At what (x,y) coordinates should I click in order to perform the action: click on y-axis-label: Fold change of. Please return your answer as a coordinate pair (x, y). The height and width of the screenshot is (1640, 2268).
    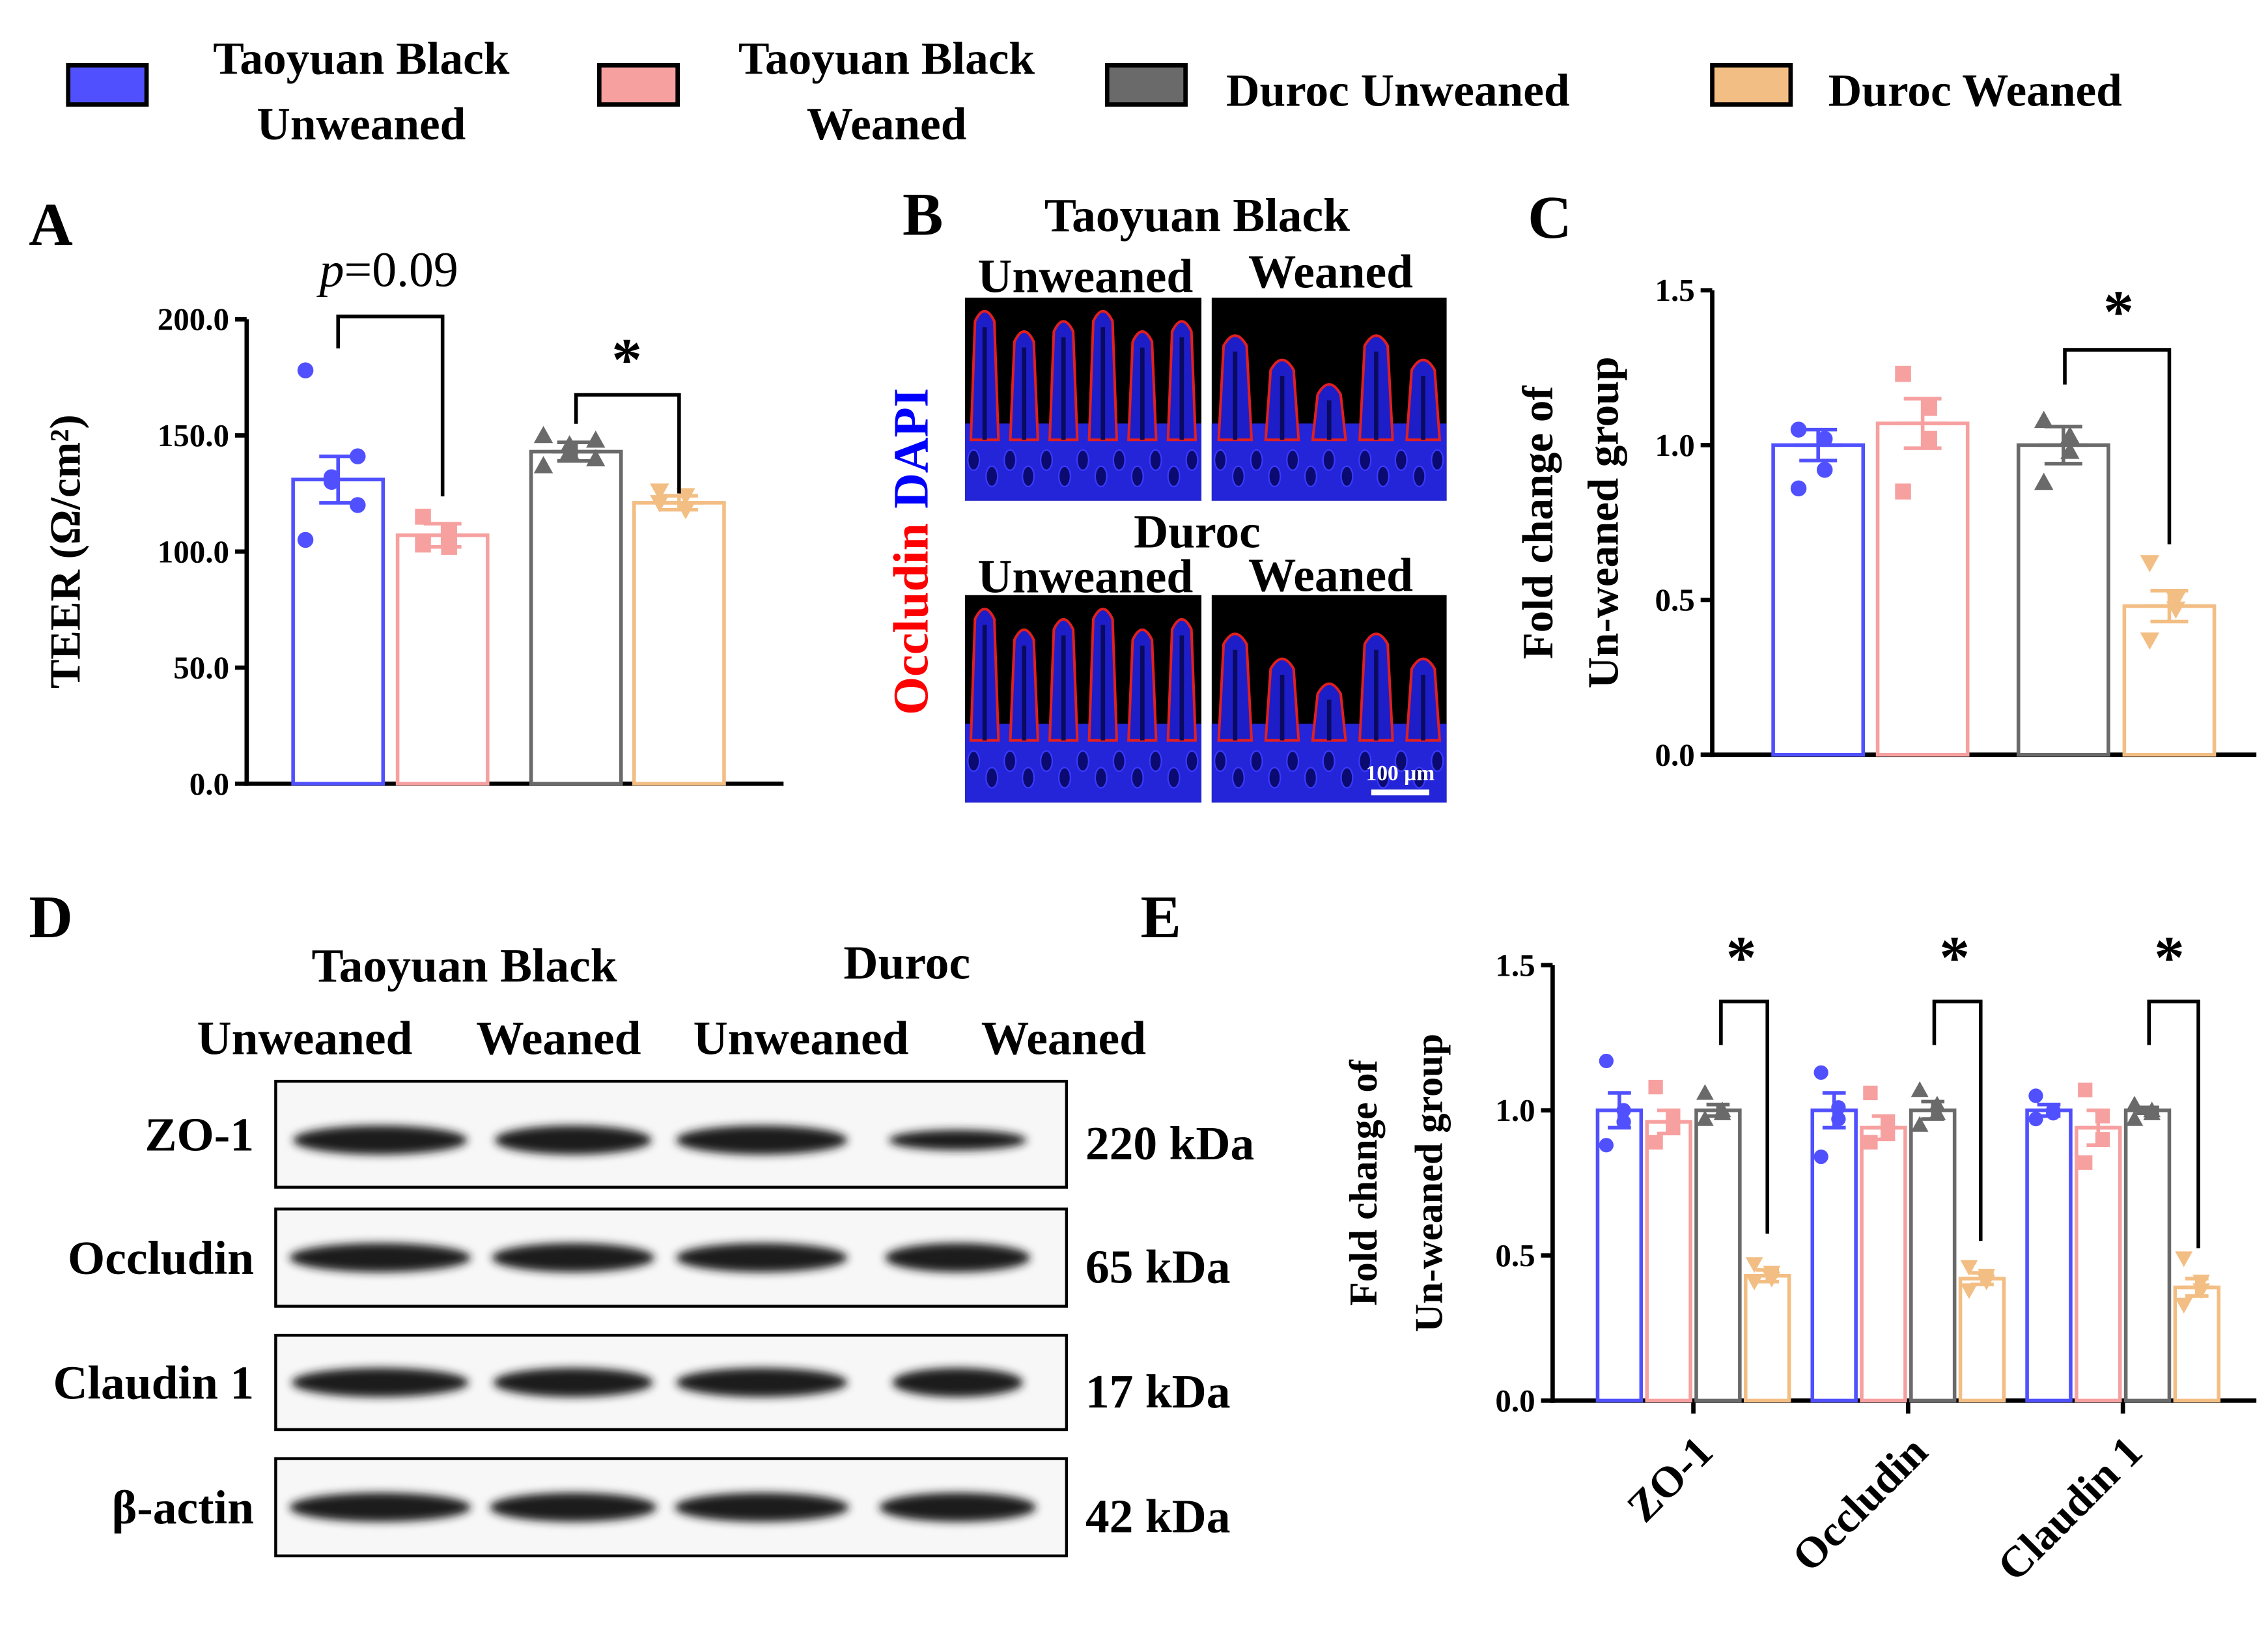
    Looking at the image, I should click on (1364, 1182).